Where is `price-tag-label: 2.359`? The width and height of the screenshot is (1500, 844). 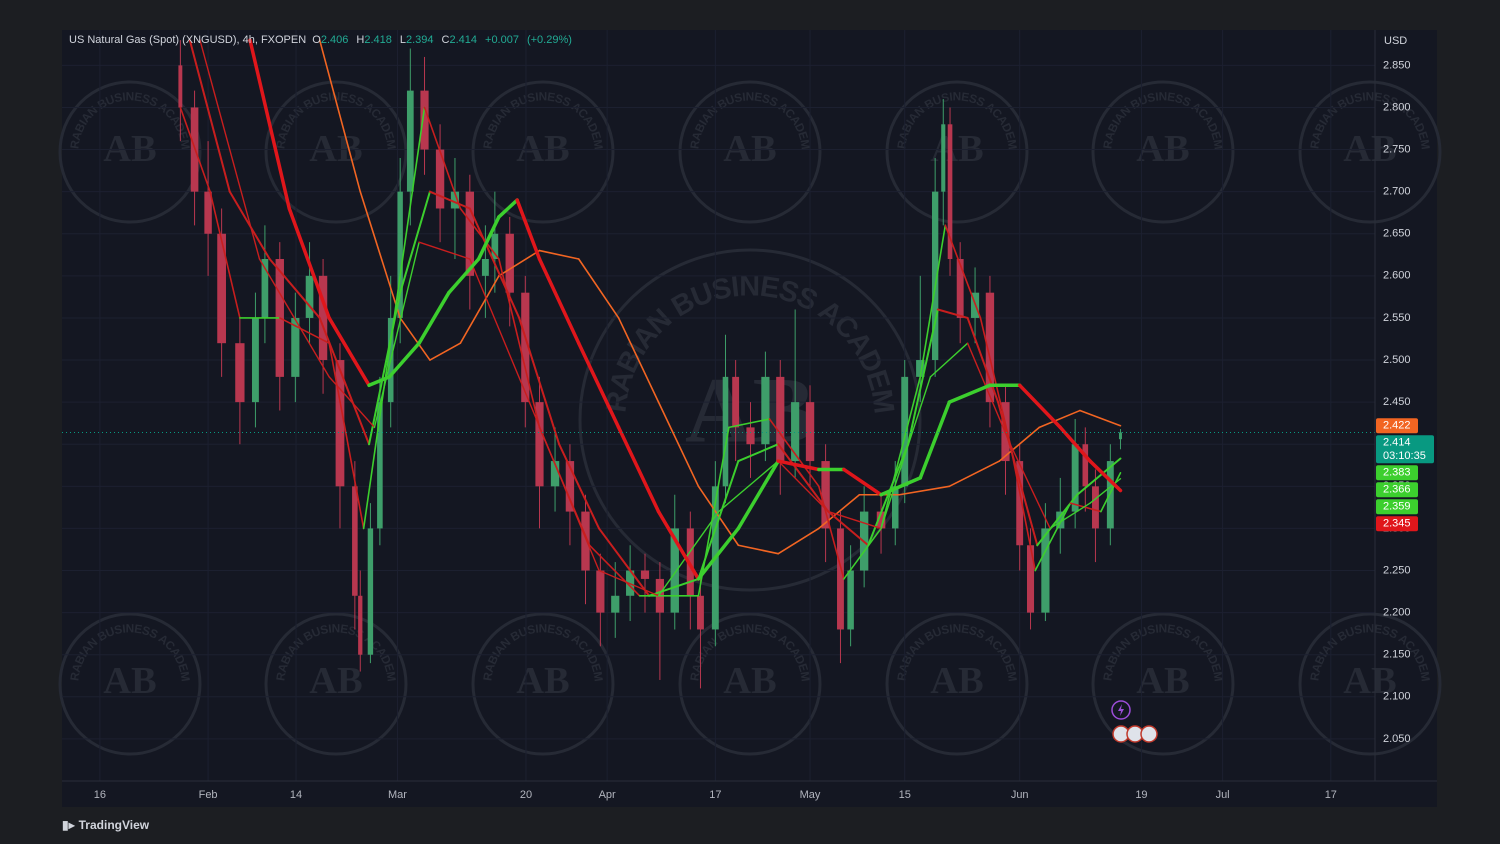 price-tag-label: 2.359 is located at coordinates (1397, 507).